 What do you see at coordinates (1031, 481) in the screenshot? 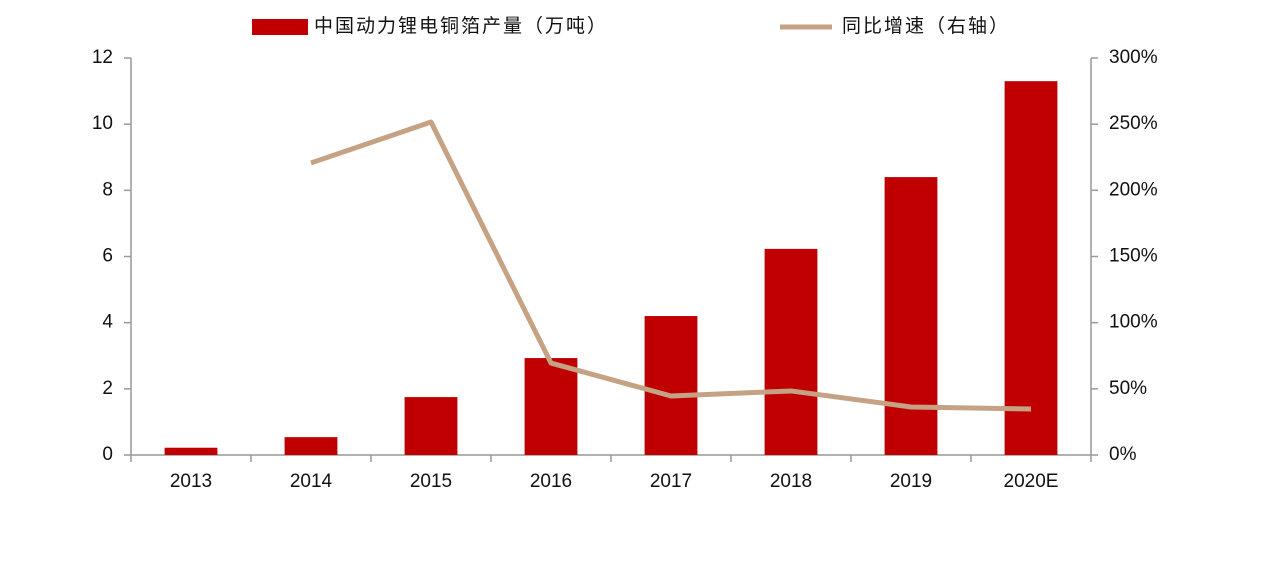
I see `x-tick-label: 2020E` at bounding box center [1031, 481].